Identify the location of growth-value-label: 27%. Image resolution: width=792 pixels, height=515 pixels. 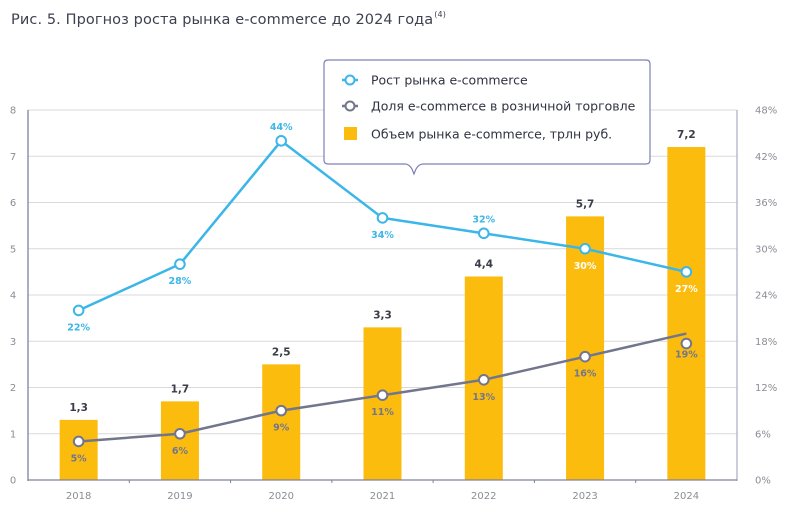
(686, 289).